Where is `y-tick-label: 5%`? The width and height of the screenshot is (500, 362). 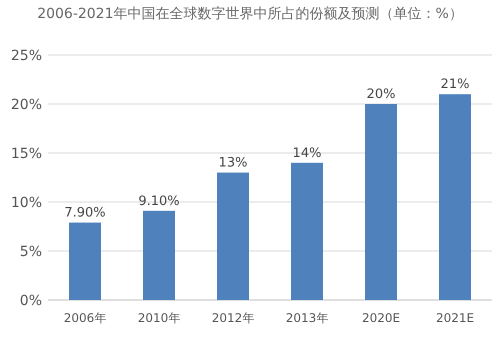
y-tick-label: 5% is located at coordinates (31, 252).